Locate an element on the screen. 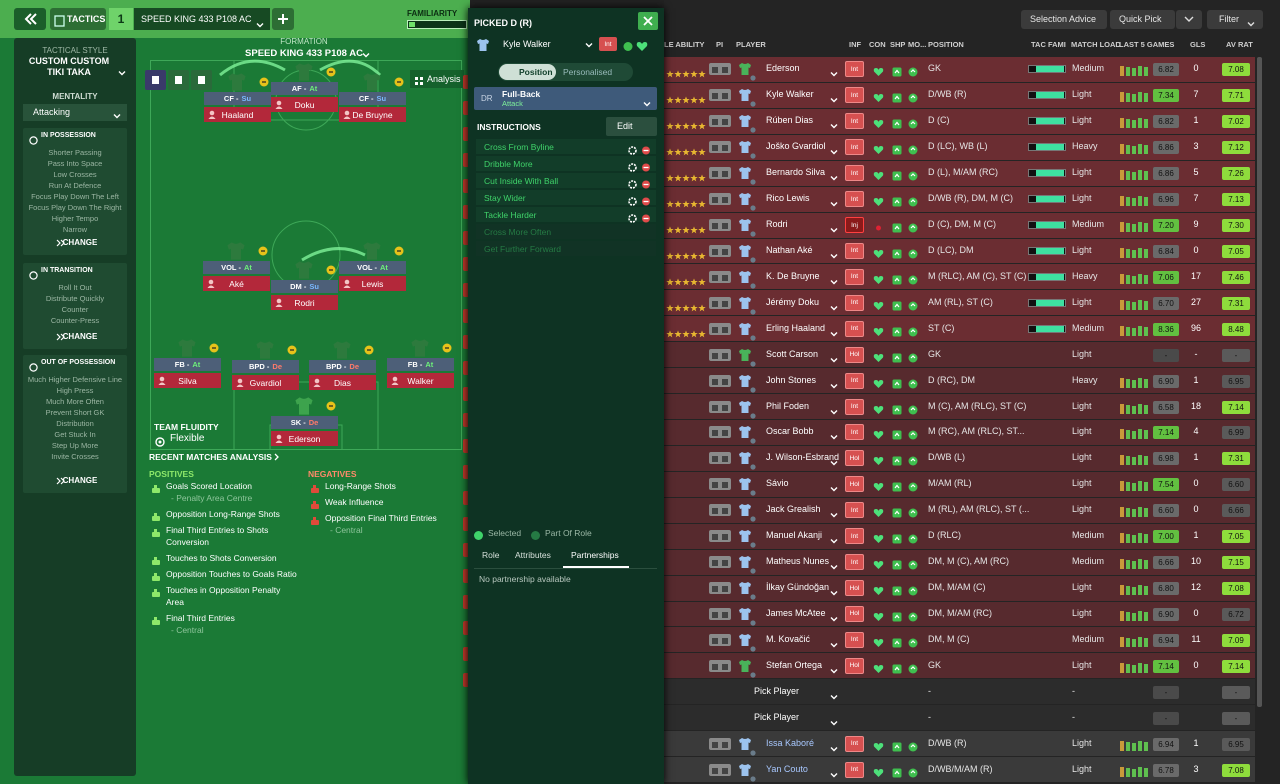 The image size is (1280, 784). instruction-row: Tackle Harder is located at coordinates (566, 215).